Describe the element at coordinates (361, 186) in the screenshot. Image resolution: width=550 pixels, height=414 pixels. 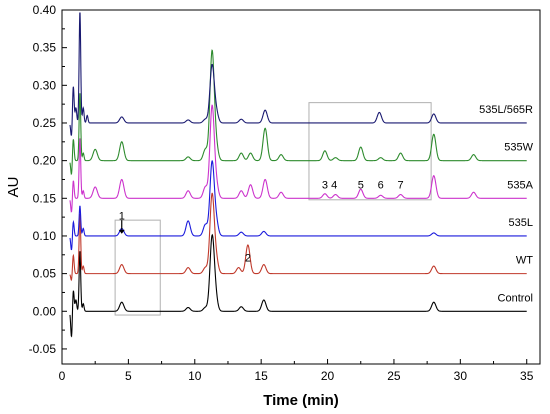
I see `peak-number-label: 5` at that location.